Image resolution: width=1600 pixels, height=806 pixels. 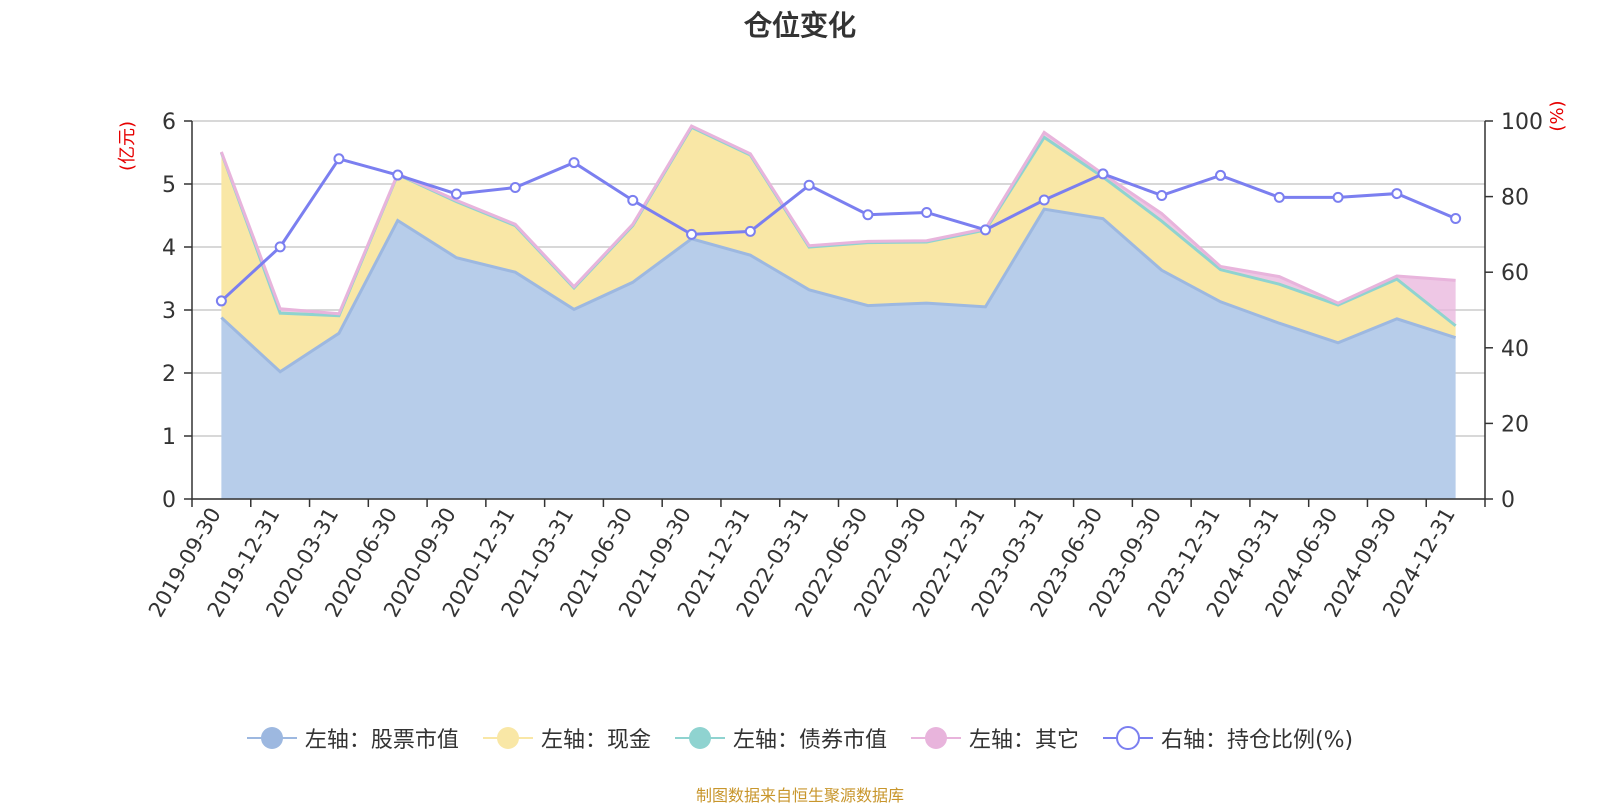 I want to click on left-axis-tick-label: 0, so click(x=169, y=500).